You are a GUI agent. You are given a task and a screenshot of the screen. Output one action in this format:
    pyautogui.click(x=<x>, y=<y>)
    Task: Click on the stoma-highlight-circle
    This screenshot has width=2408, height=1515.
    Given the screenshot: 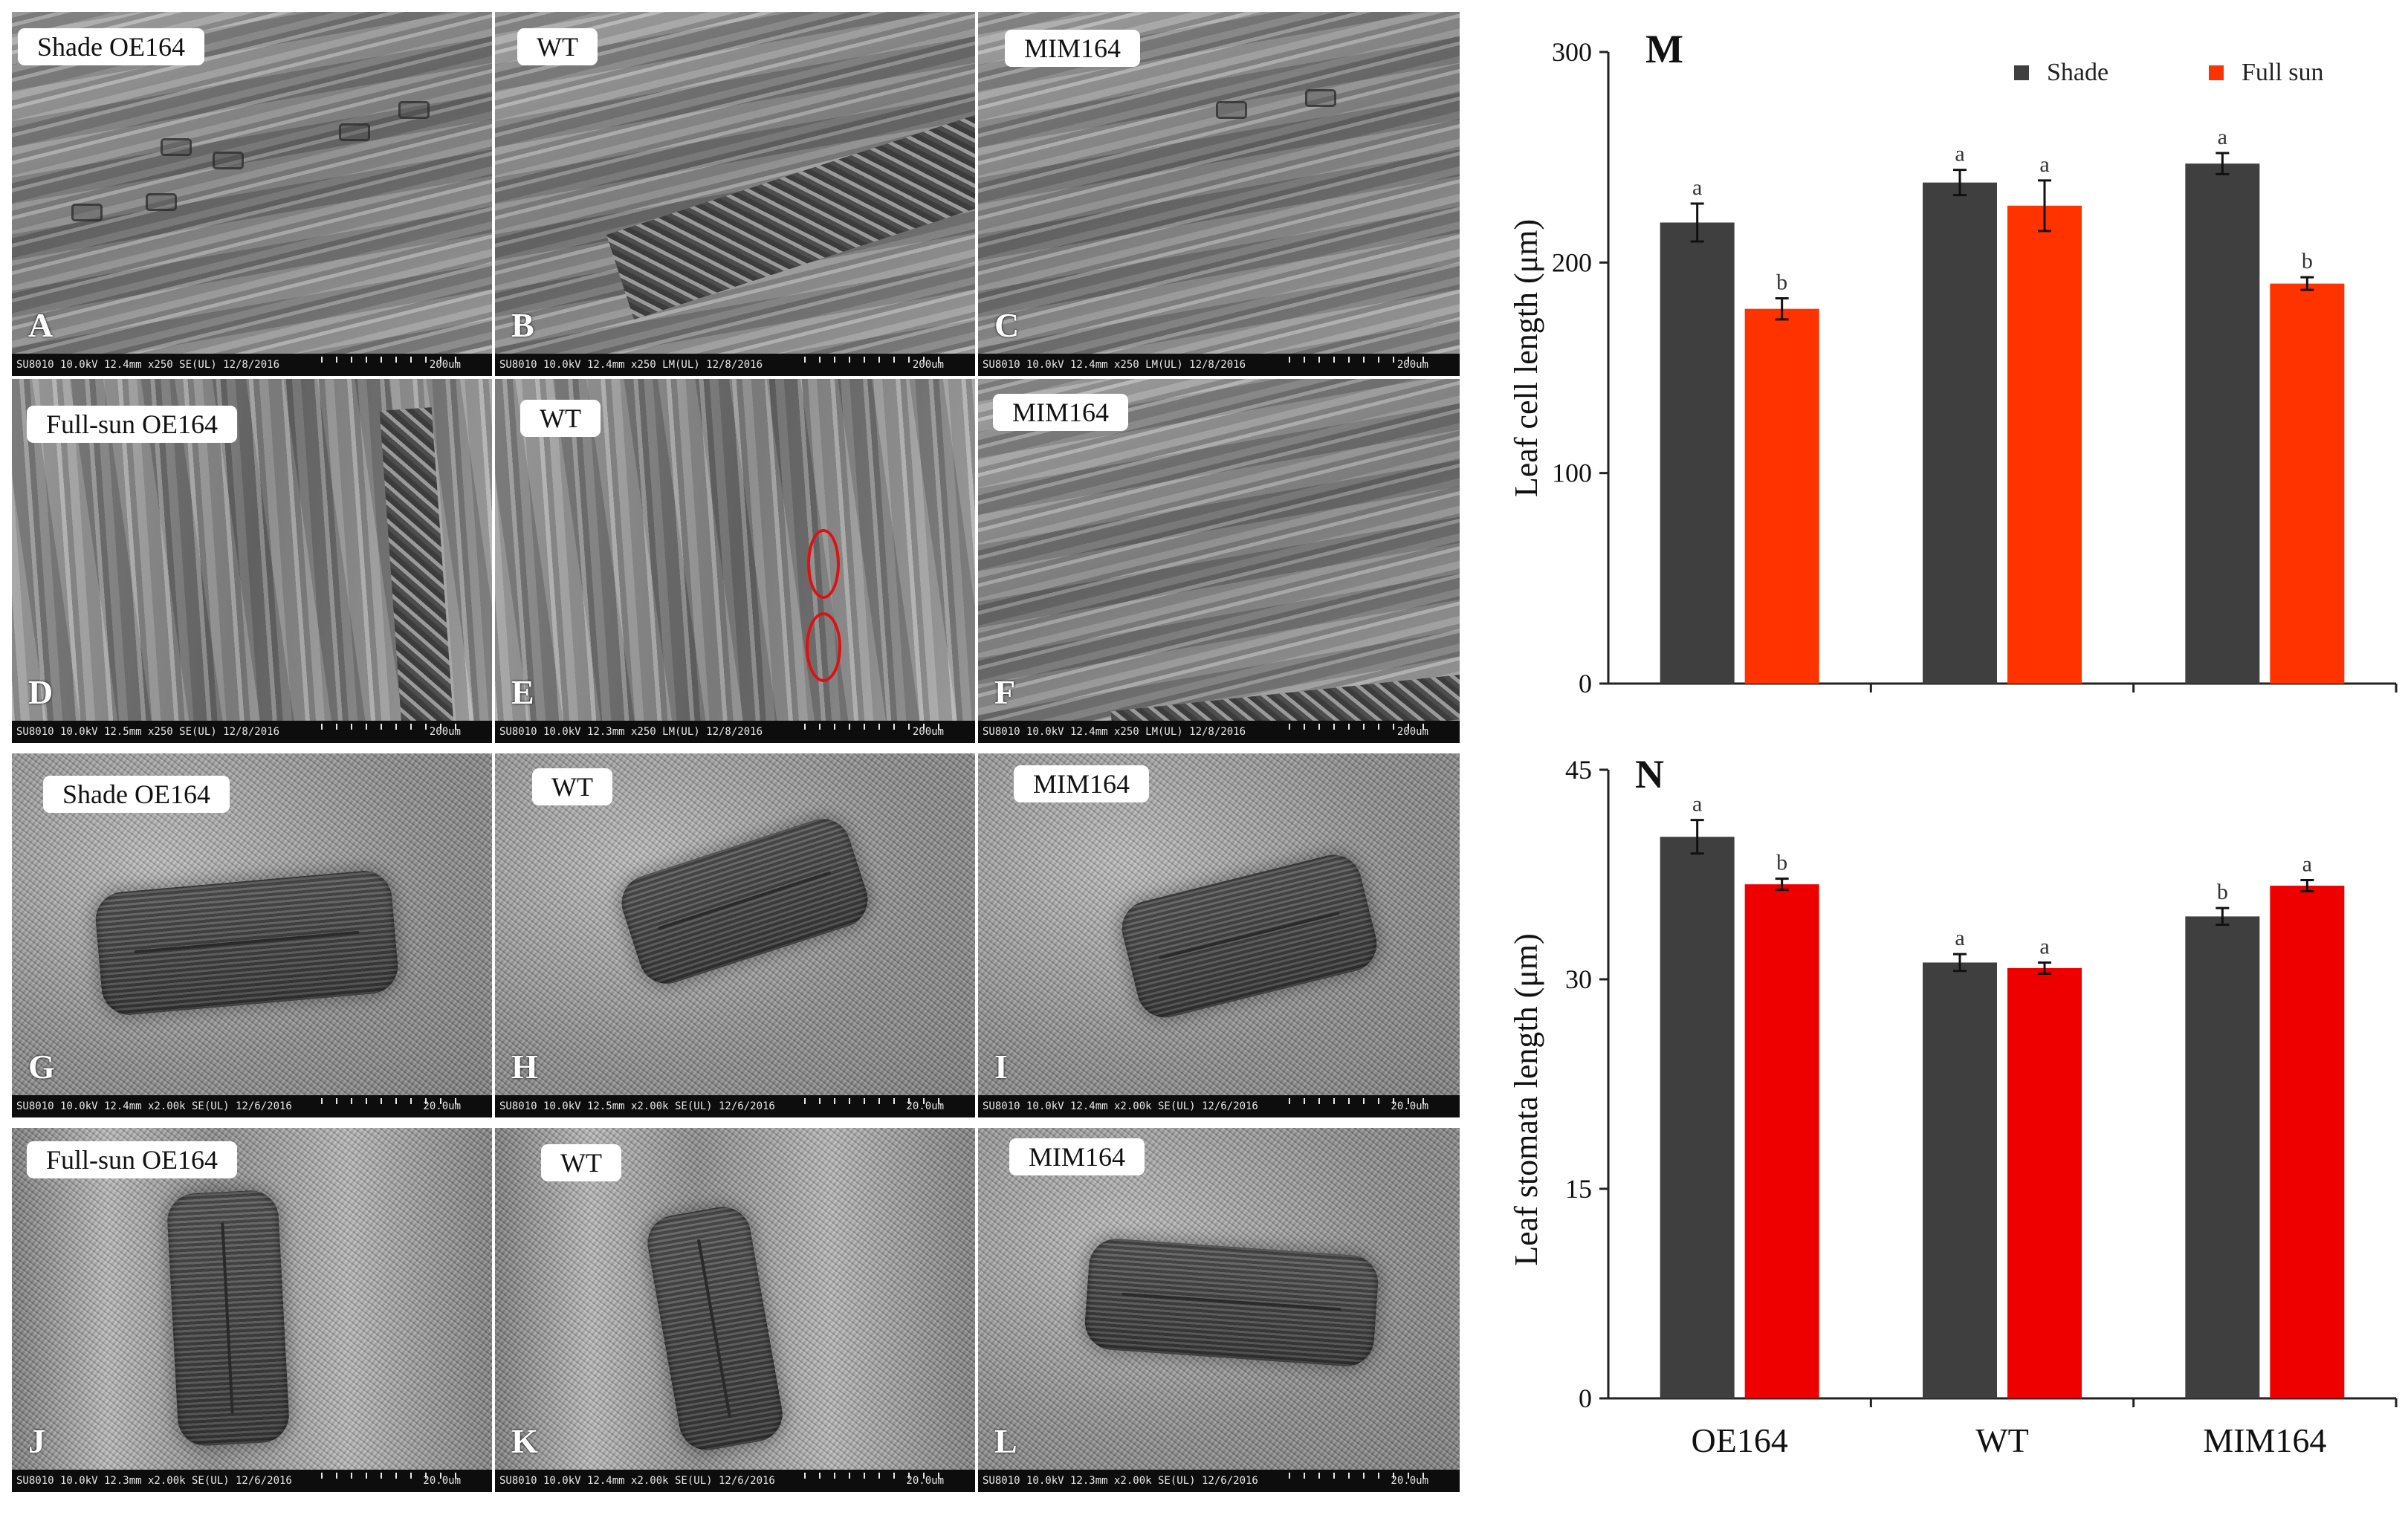 What is the action you would take?
    pyautogui.click(x=824, y=564)
    